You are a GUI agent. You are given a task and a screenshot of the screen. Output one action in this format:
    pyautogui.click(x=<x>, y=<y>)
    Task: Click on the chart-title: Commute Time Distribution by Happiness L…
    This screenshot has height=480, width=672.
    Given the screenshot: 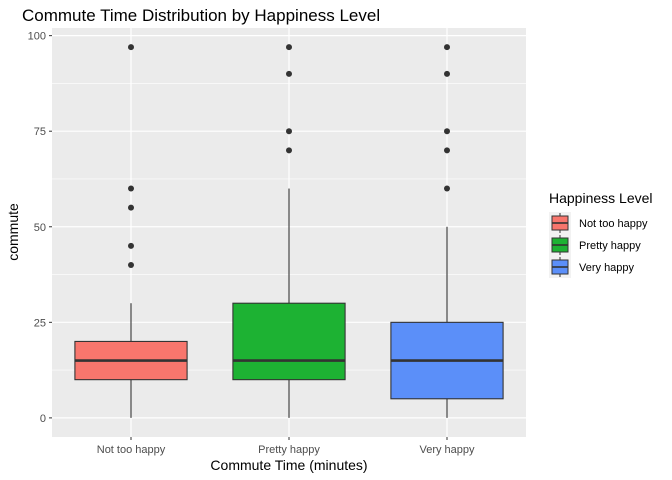 What is the action you would take?
    pyautogui.click(x=201, y=15)
    